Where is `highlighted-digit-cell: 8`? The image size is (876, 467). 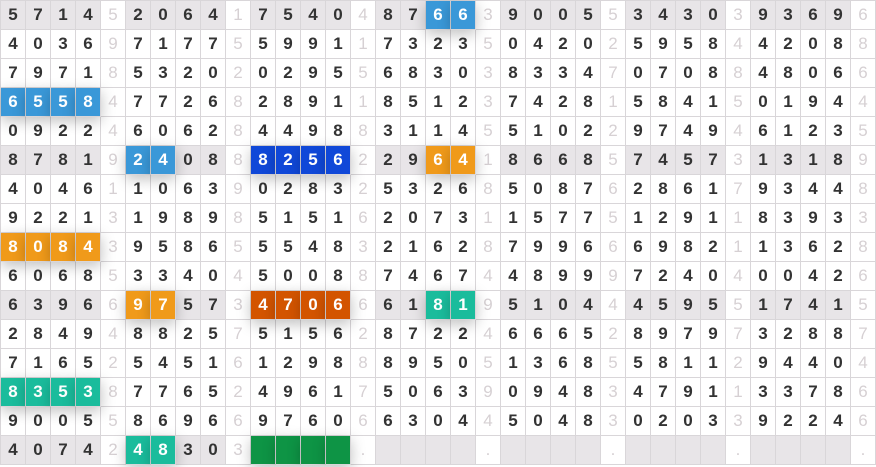
highlighted-digit-cell: 8 is located at coordinates (63, 247).